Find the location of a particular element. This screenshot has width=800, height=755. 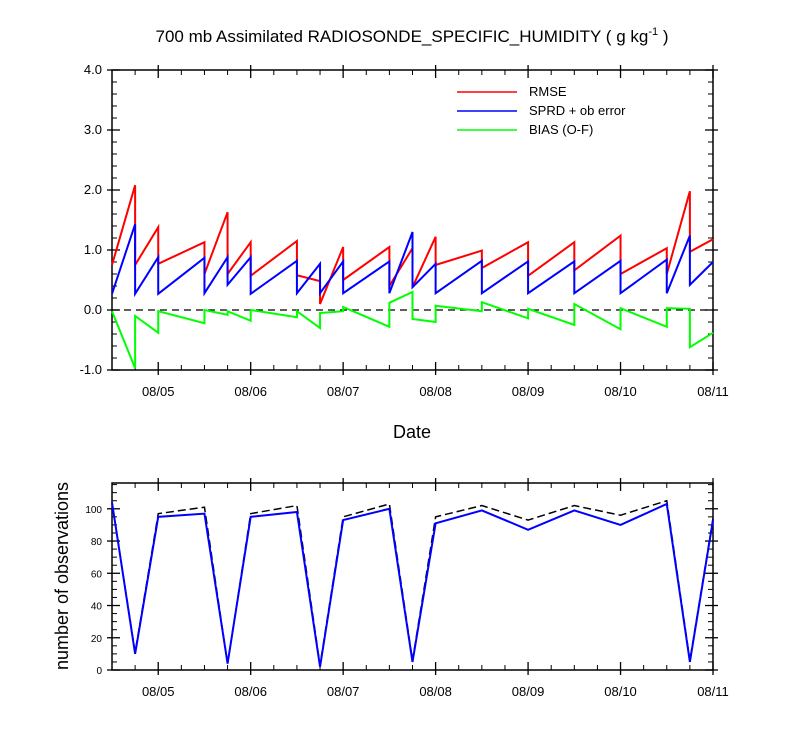

bottom-y-tick-label: 20 is located at coordinates (97, 639).